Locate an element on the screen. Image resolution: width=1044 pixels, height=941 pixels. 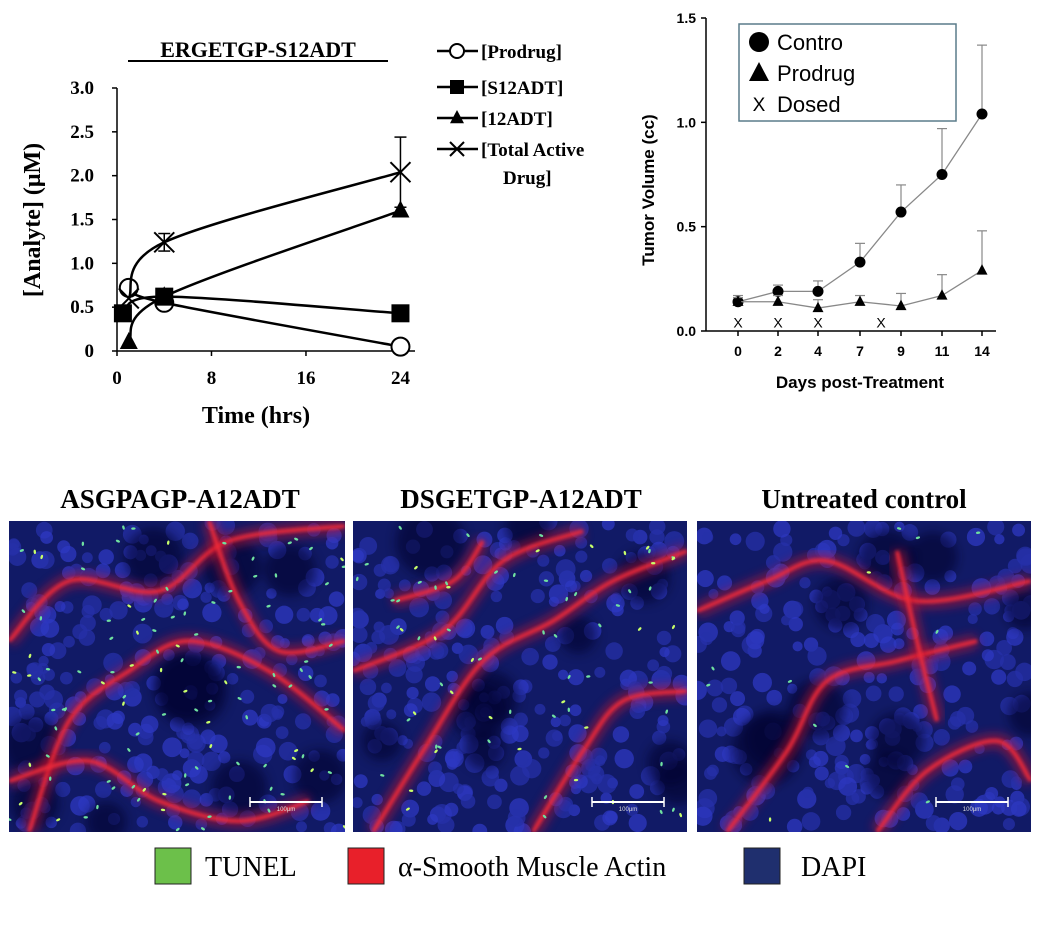
data-point: X is located at coordinates (738, 323).